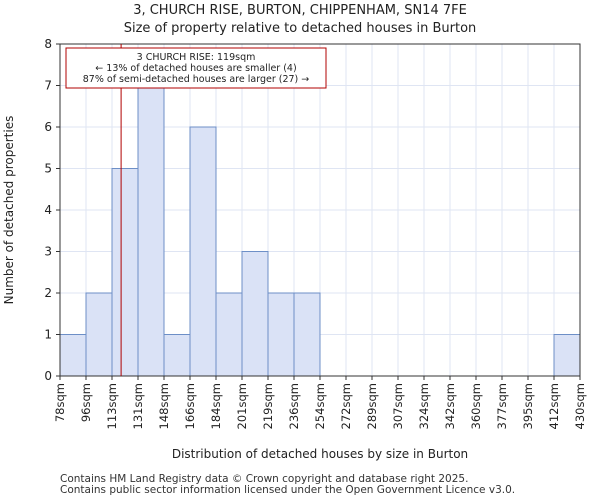  What do you see at coordinates (242, 406) in the screenshot?
I see `x-tick-label: 201sqm` at bounding box center [242, 406].